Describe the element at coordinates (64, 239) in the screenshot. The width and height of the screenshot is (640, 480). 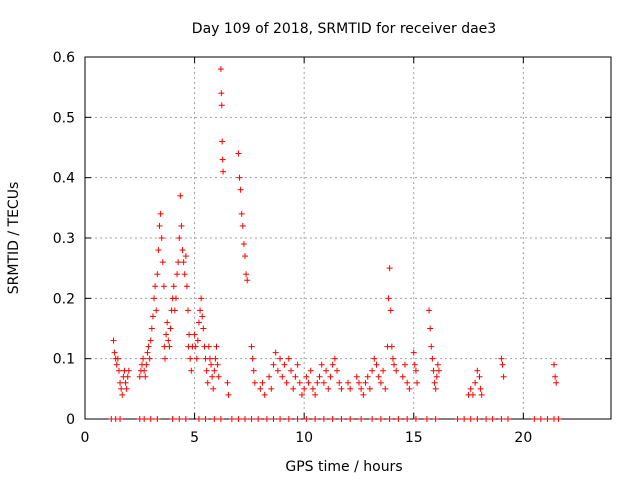
I see `y-tick-labels: 0 0.1 0.2 0.3 0.4 0.5 0.6` at that location.